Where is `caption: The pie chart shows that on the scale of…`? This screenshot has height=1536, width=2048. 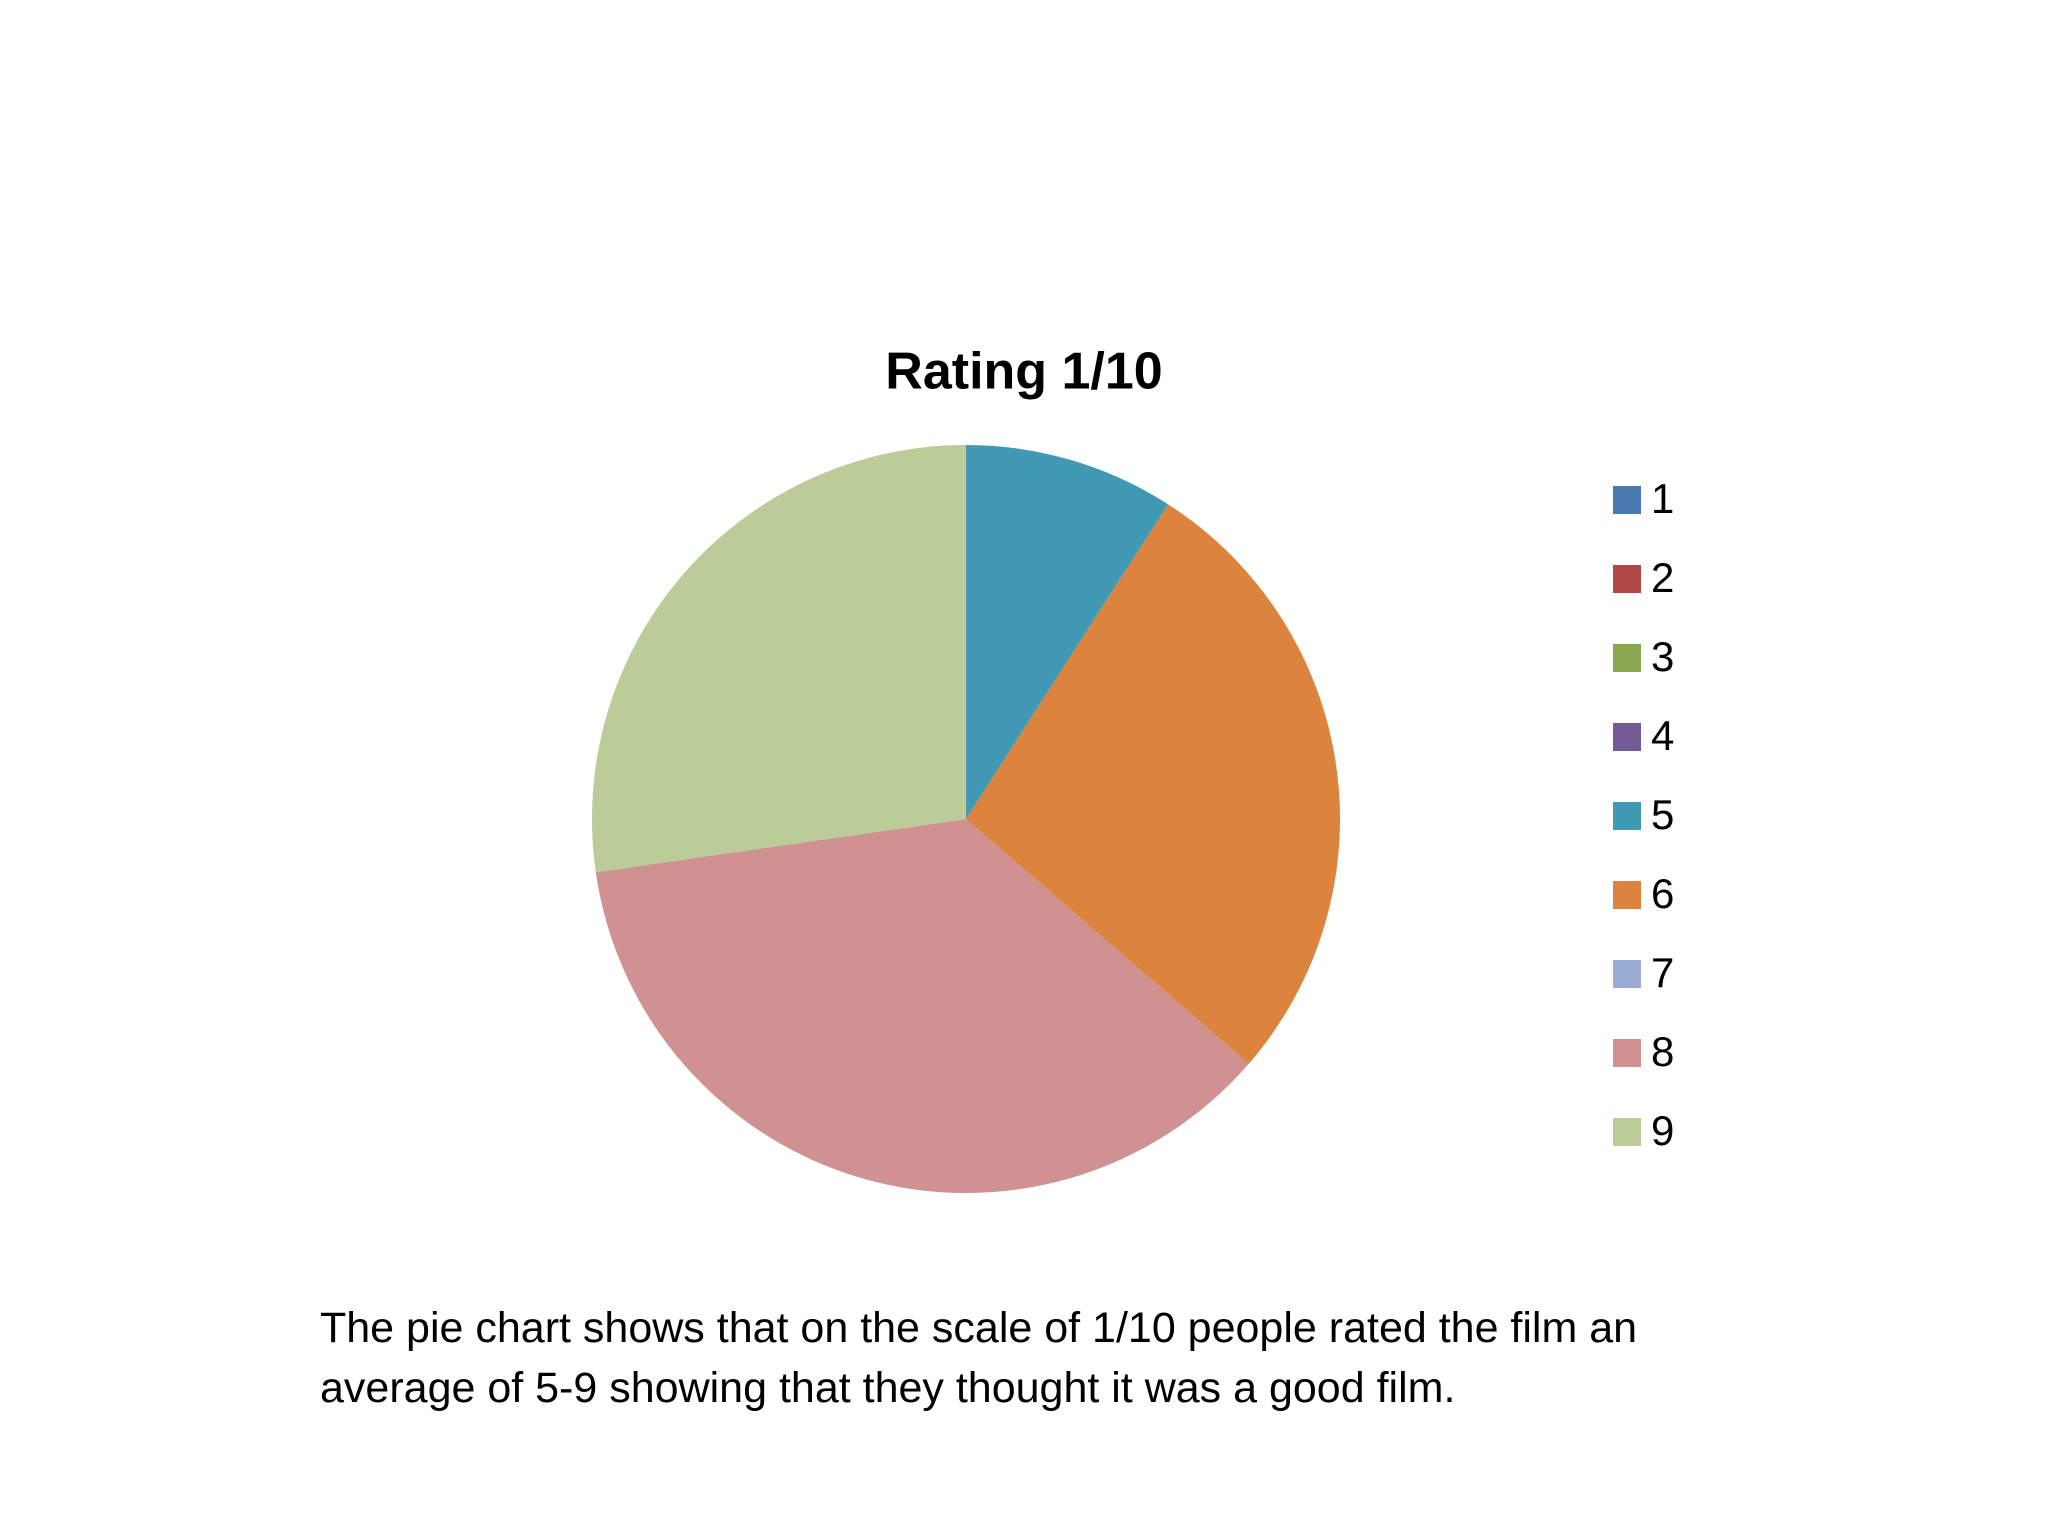
caption: The pie chart shows that on the scale of… is located at coordinates (979, 1358).